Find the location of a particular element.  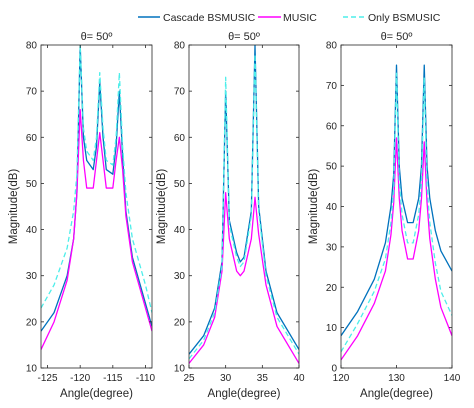

x-tick-label: 40 is located at coordinates (299, 378).